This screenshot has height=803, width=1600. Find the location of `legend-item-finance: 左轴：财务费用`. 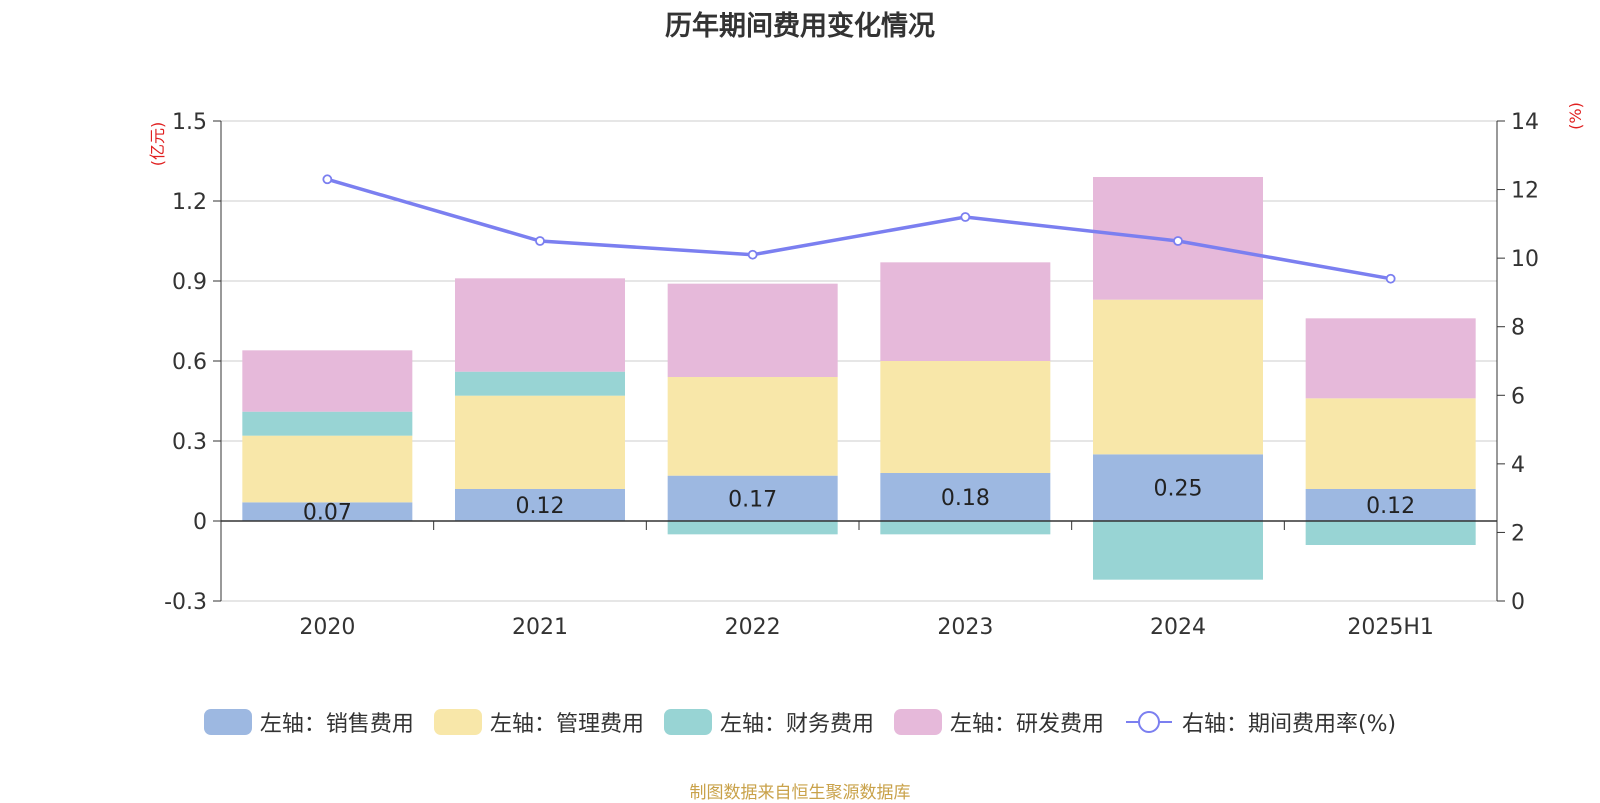

legend-item-finance: 左轴：财务费用 is located at coordinates (768, 722).